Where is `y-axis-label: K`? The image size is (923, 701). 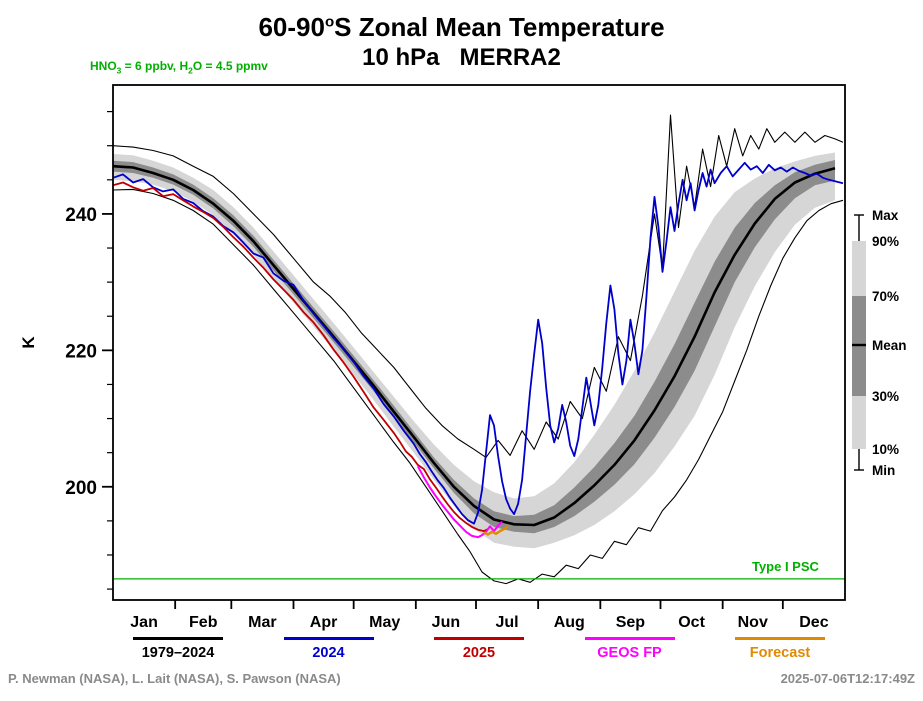
y-axis-label: K is located at coordinates (28, 342).